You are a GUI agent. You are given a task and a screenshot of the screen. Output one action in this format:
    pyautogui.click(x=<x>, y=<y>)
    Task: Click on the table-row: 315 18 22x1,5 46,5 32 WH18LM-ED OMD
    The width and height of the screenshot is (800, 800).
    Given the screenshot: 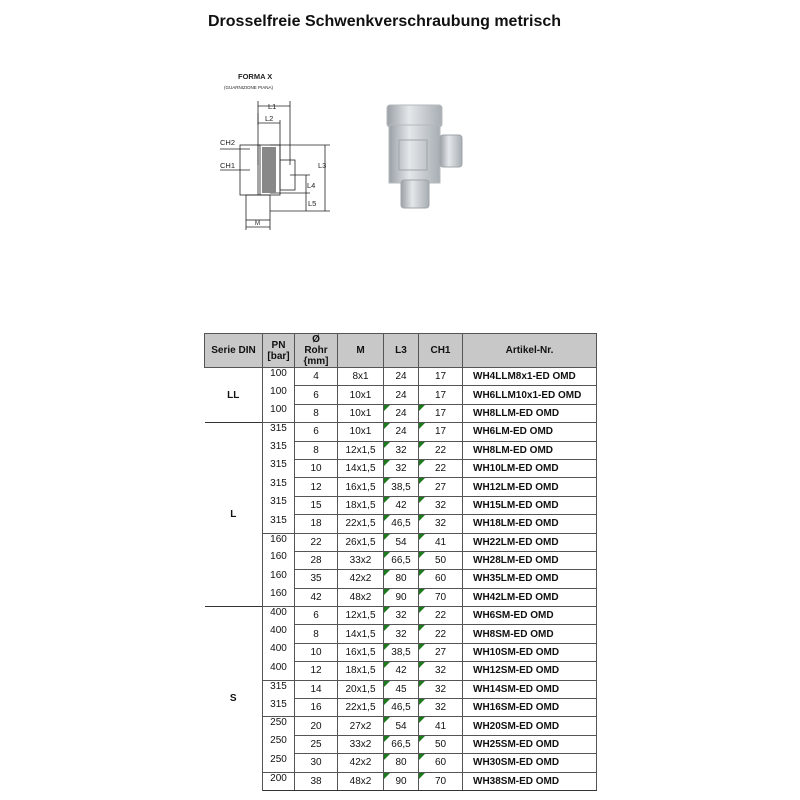 What is the action you would take?
    pyautogui.click(x=401, y=524)
    